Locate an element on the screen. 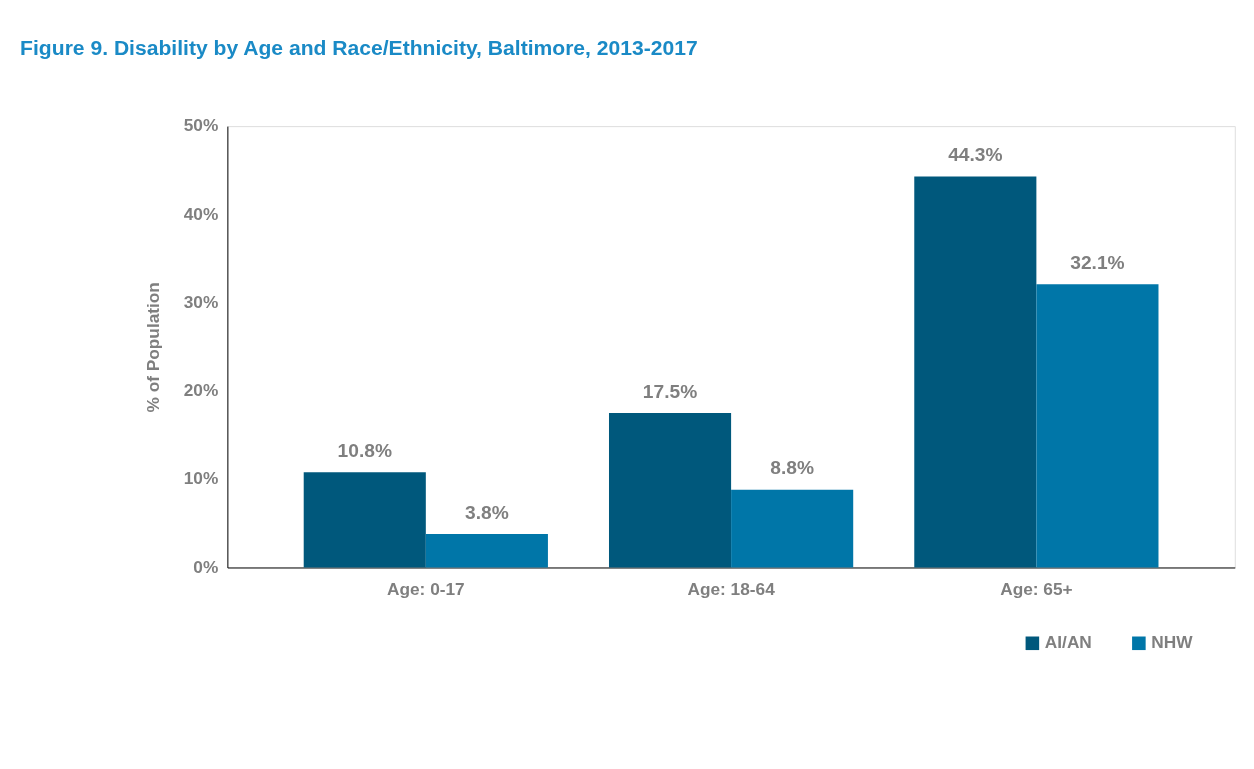 Image resolution: width=1254 pixels, height=769 pixels. x-tick-label: Age: 65+ is located at coordinates (1036, 588).